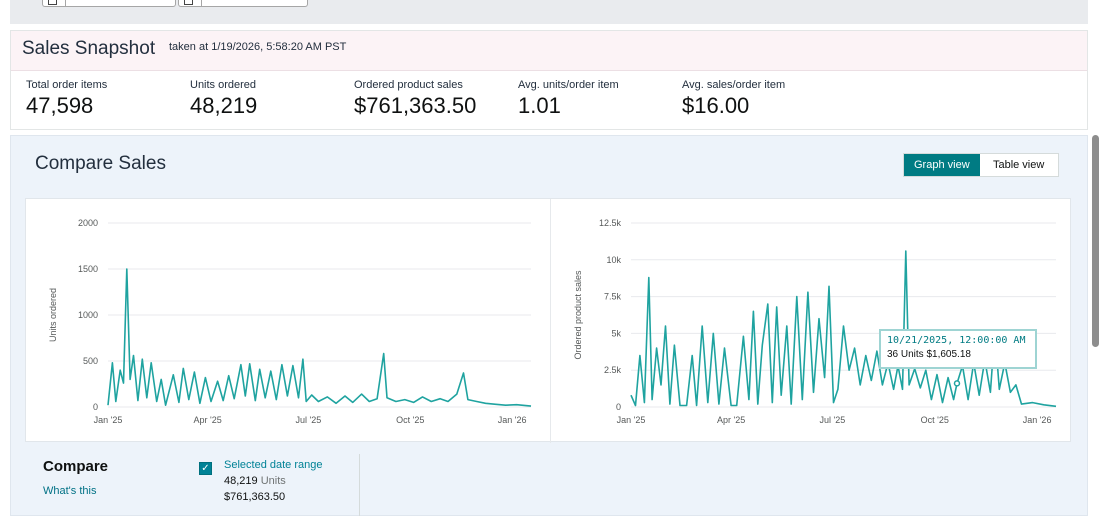 The image size is (1100, 516). Describe the element at coordinates (568, 99) in the screenshot. I see `metric-avg-units-per-order-item: Avg. units/order item 1.01` at that location.